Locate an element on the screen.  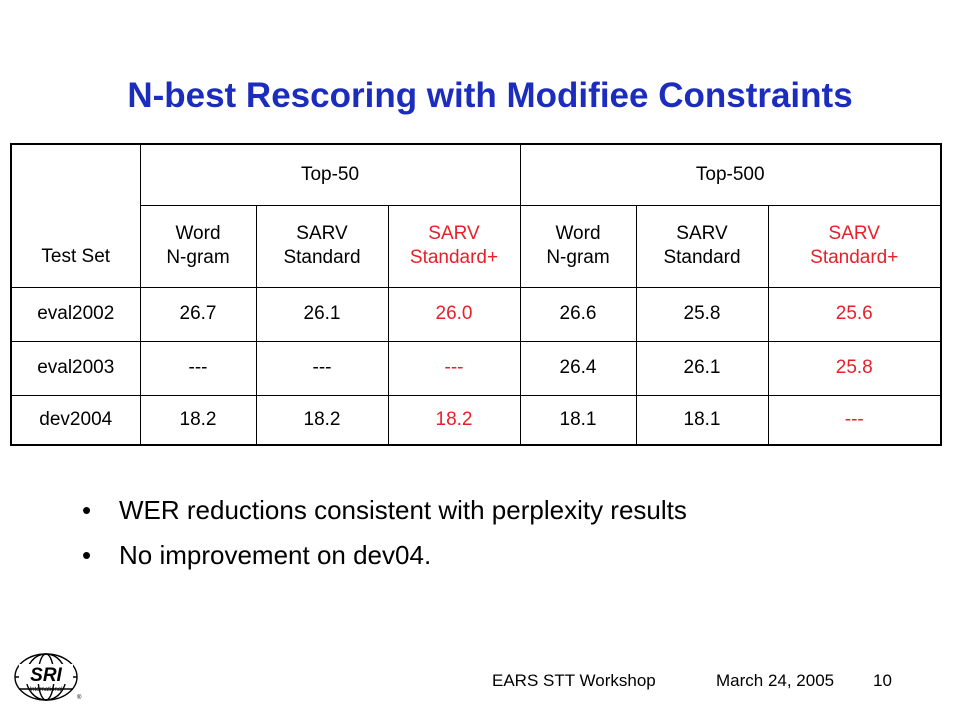
table-row: dev2004 18.2 18.2 18.2 18.1 18.1 --- is located at coordinates (476, 420).